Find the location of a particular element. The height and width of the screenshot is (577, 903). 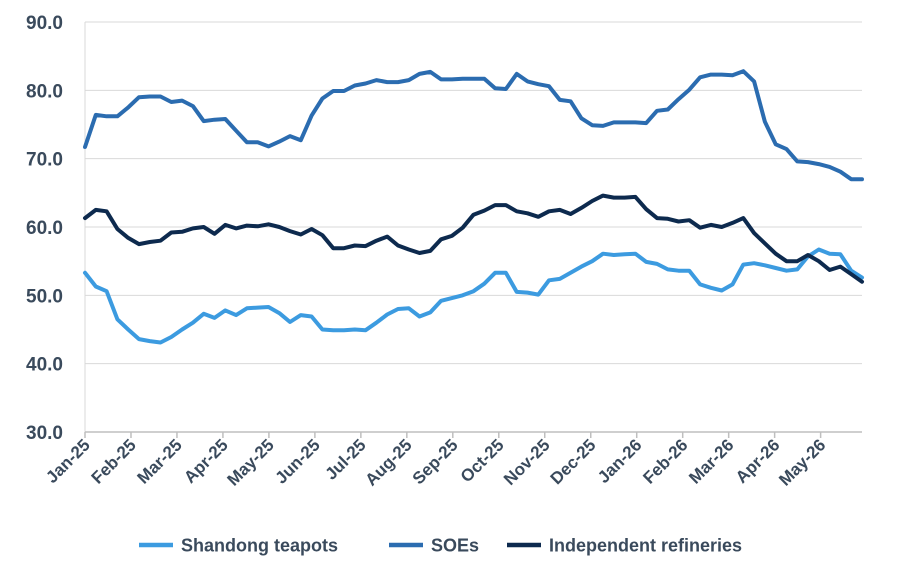

y-tick-label: 80.0 is located at coordinates (44, 91).